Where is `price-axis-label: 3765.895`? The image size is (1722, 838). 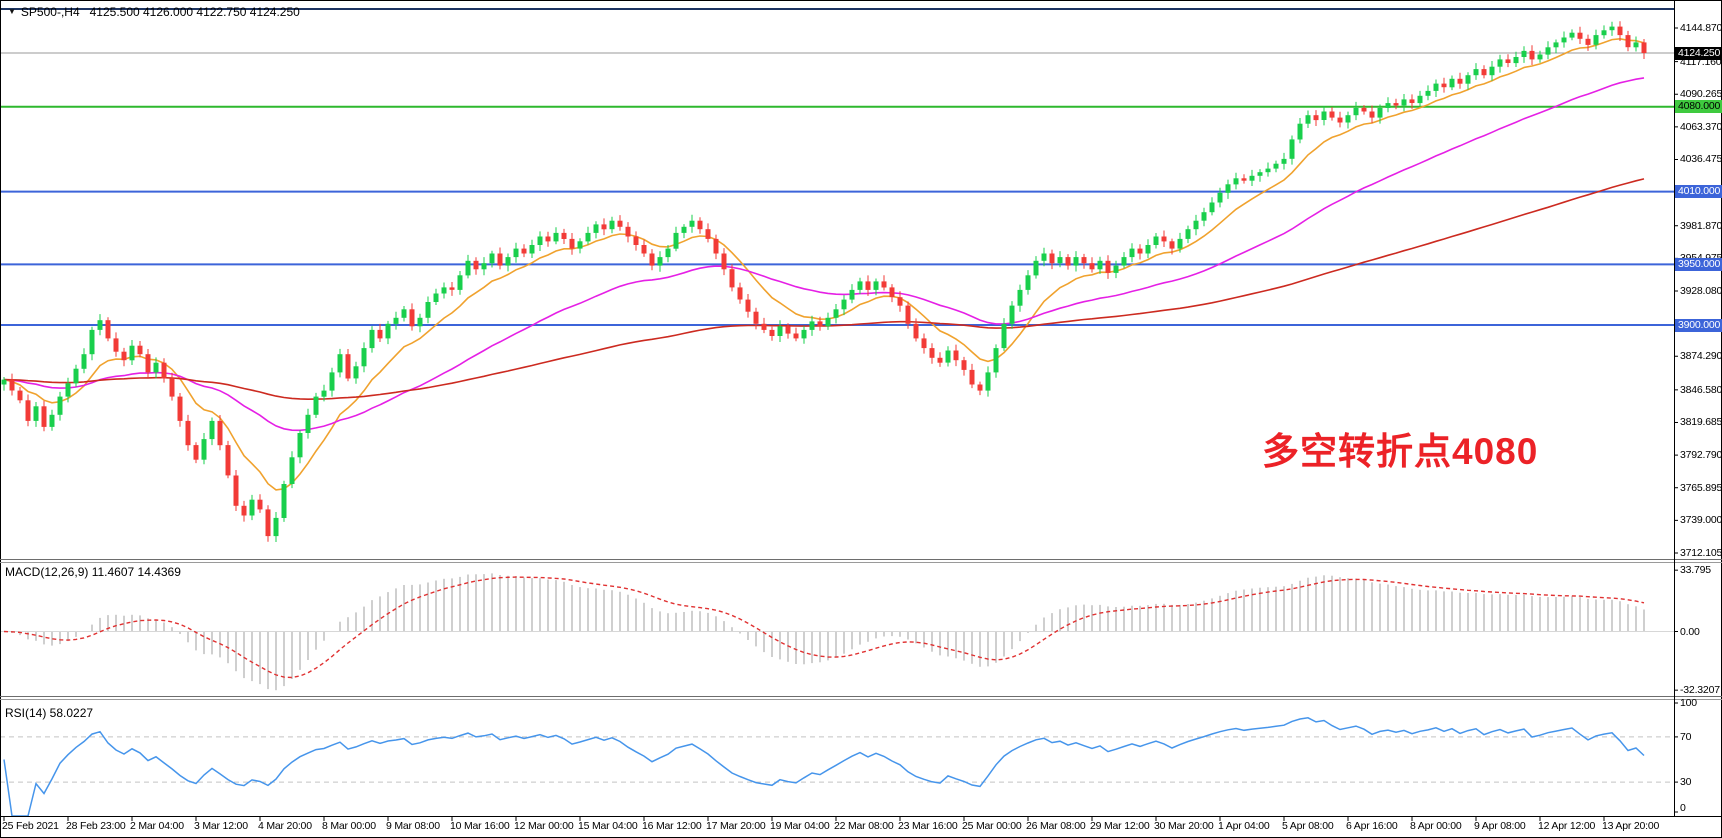
price-axis-label: 3765.895 is located at coordinates (1701, 487).